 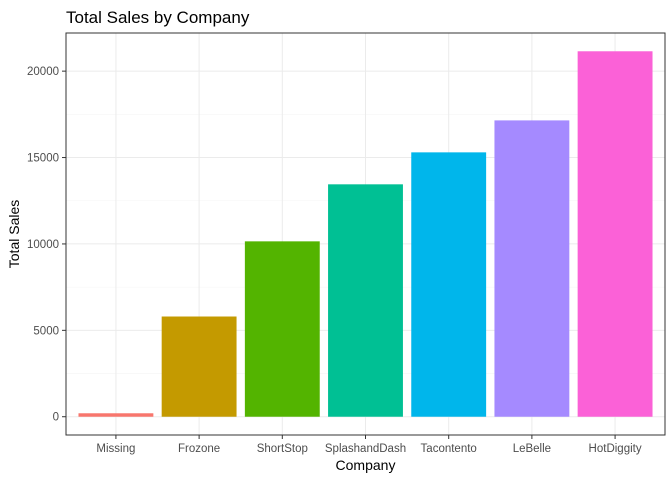 I want to click on y-tick-label: 10000, so click(x=43, y=245).